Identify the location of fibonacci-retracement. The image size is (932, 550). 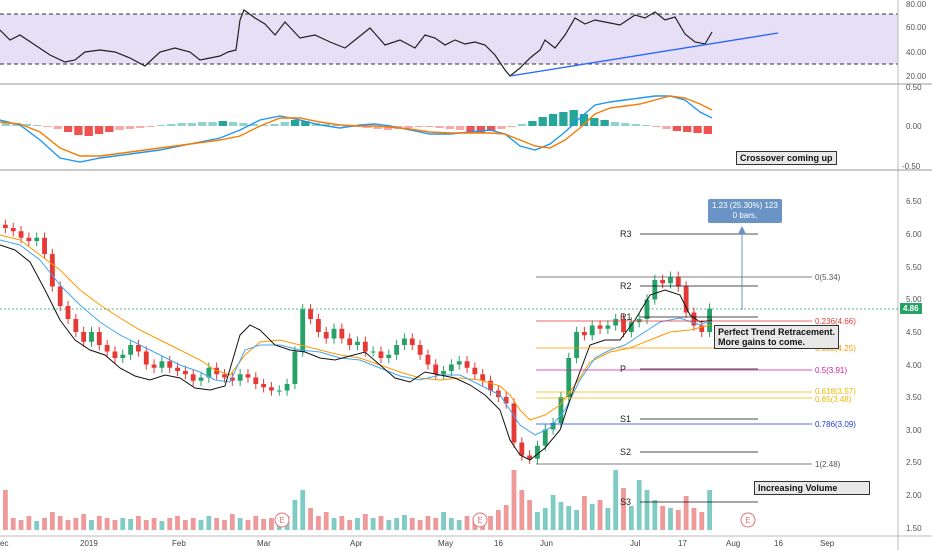
(674, 370).